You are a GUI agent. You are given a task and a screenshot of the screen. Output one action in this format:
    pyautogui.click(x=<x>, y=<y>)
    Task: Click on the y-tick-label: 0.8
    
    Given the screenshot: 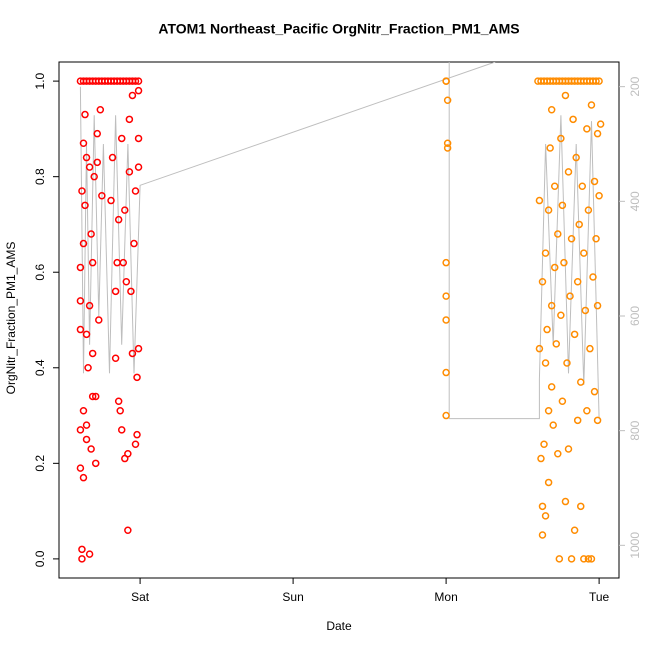 What is the action you would take?
    pyautogui.click(x=40, y=176)
    